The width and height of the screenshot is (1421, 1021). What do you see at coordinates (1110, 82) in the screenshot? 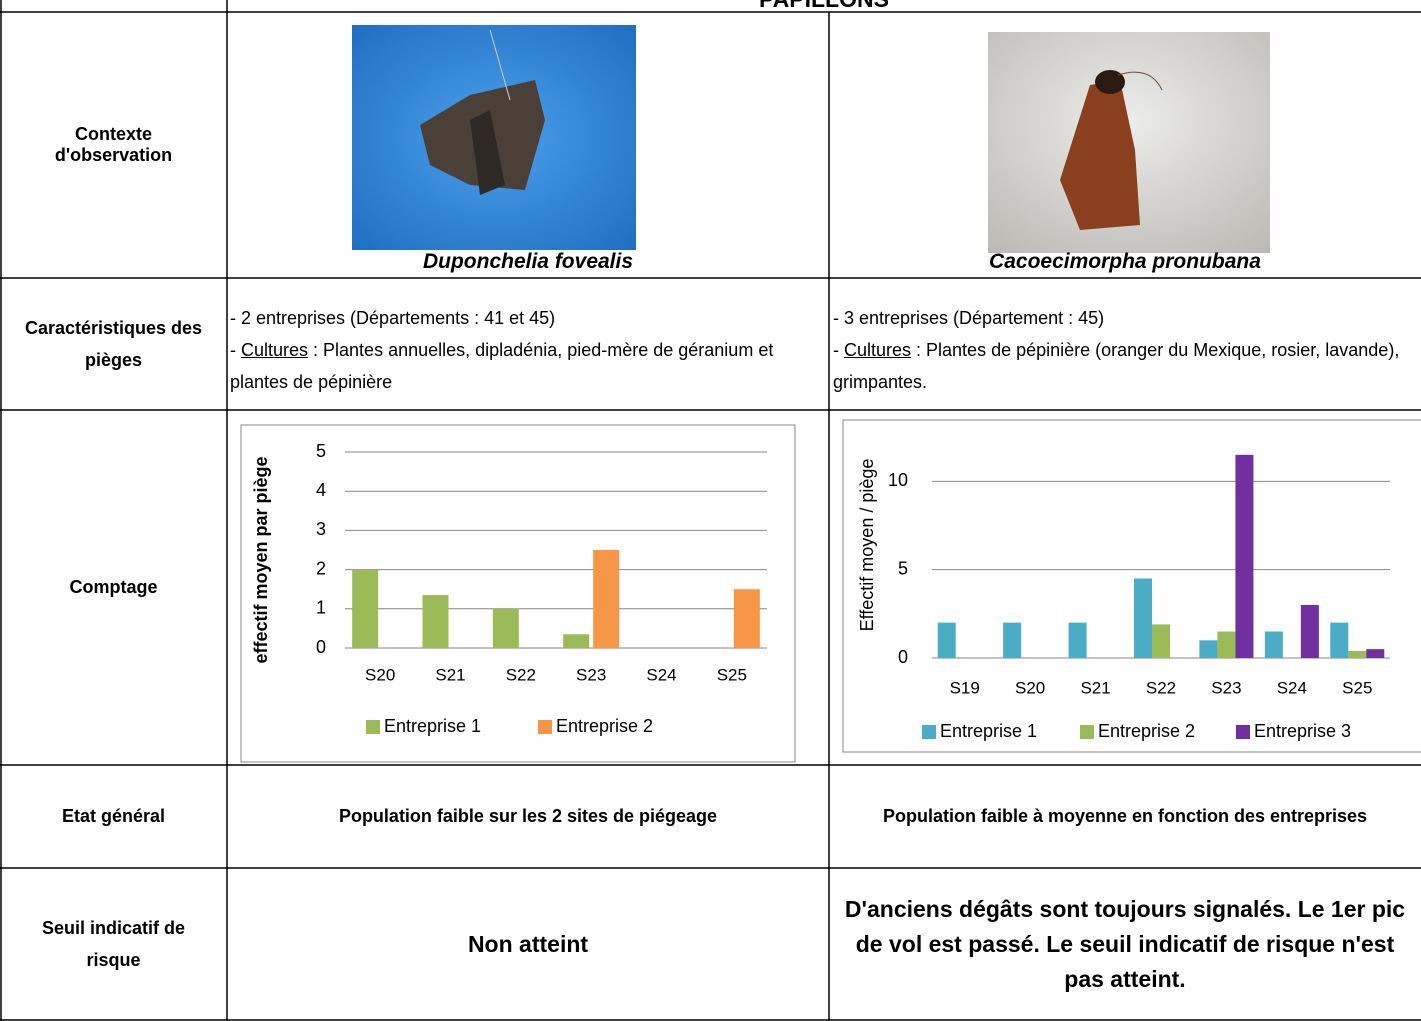
I see `moth-head` at bounding box center [1110, 82].